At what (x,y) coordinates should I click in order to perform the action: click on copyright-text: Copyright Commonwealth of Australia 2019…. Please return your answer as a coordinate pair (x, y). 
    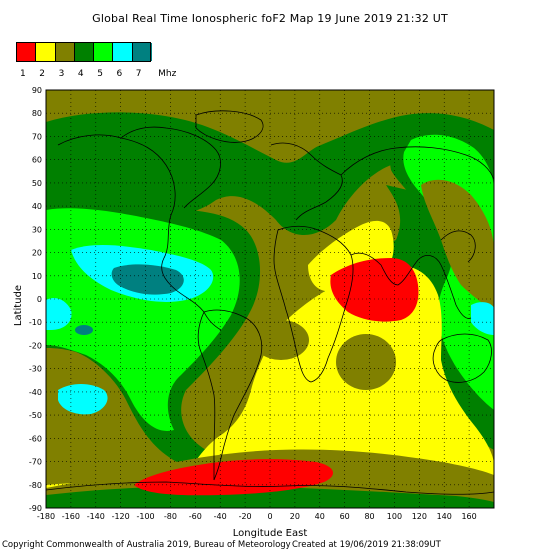
    Looking at the image, I should click on (146, 545).